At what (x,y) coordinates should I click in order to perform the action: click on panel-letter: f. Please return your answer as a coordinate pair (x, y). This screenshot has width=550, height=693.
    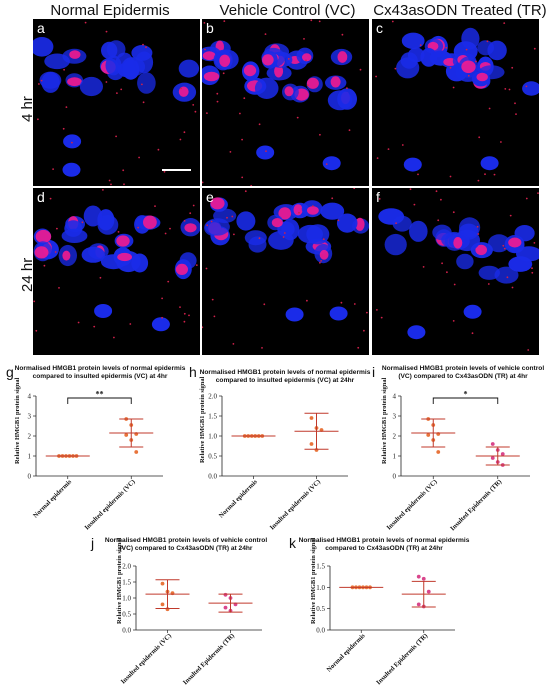
    Looking at the image, I should click on (378, 197).